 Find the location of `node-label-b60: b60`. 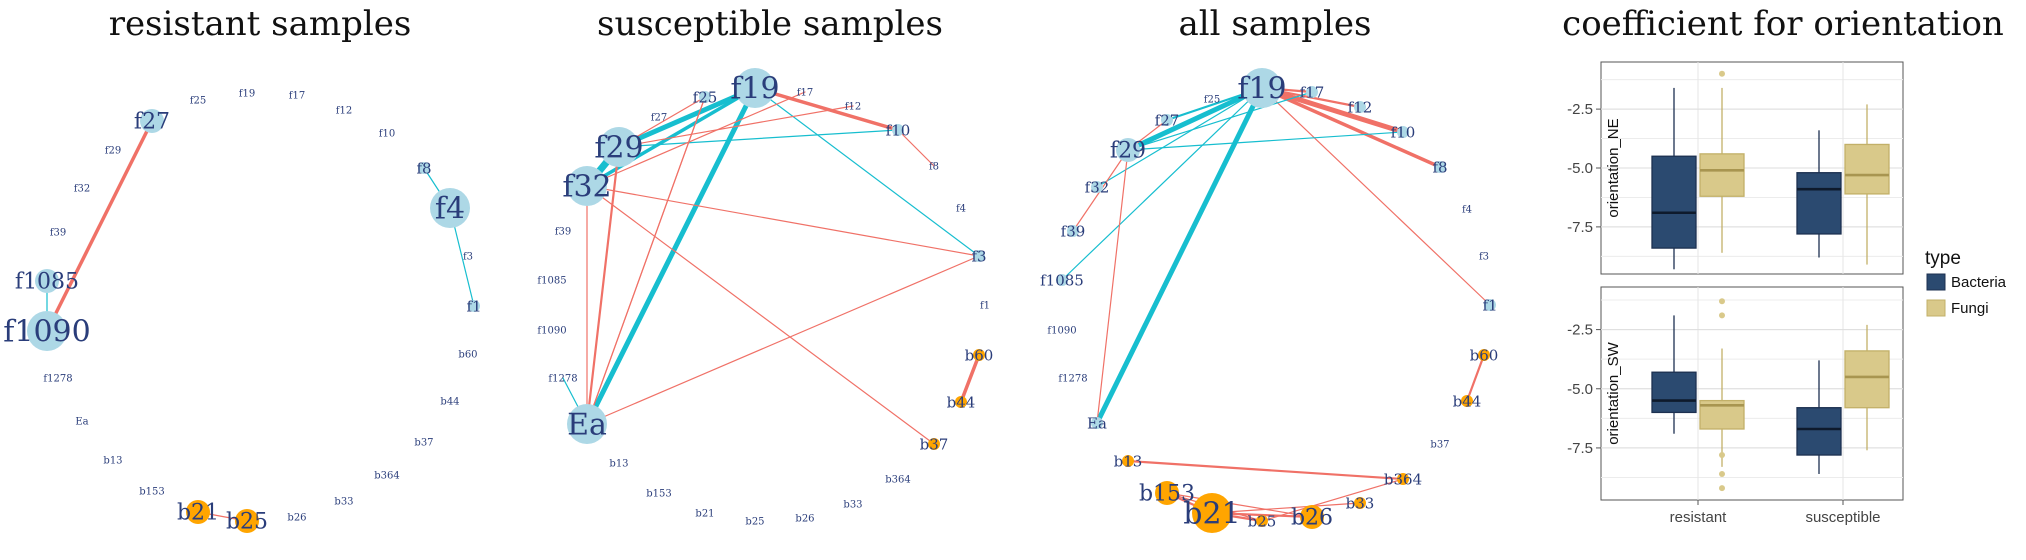

node-label-b60: b60 is located at coordinates (979, 355).